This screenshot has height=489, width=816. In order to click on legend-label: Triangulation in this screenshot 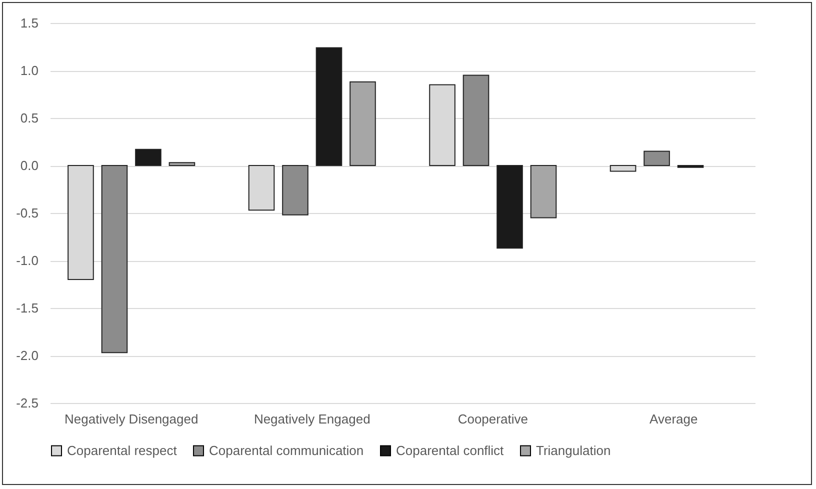, I will do `click(573, 450)`.